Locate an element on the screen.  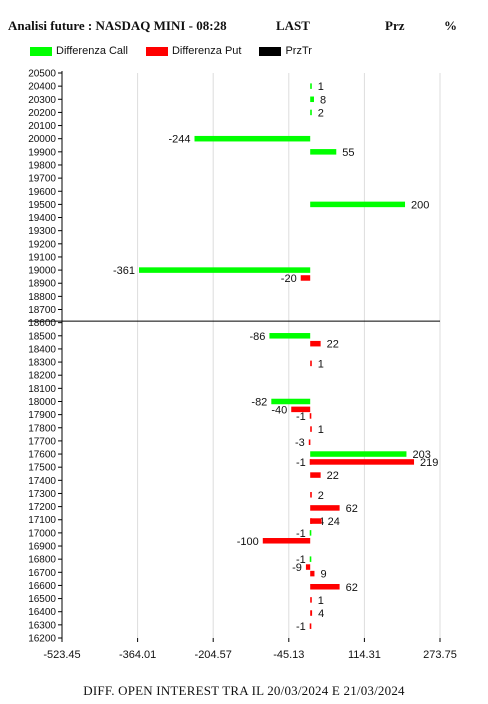
data-label: 9 is located at coordinates (323, 575).